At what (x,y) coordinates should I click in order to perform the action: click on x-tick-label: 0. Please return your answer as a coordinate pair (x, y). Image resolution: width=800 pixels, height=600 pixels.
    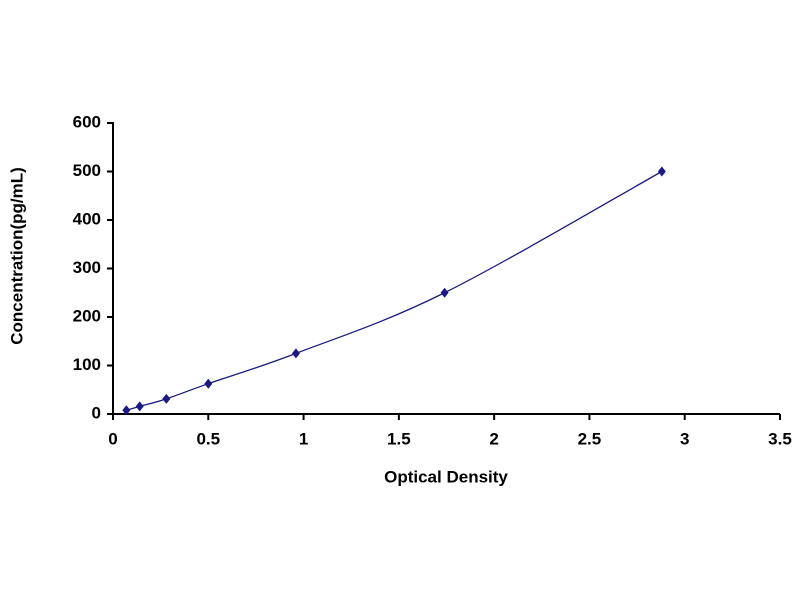
    Looking at the image, I should click on (112, 438).